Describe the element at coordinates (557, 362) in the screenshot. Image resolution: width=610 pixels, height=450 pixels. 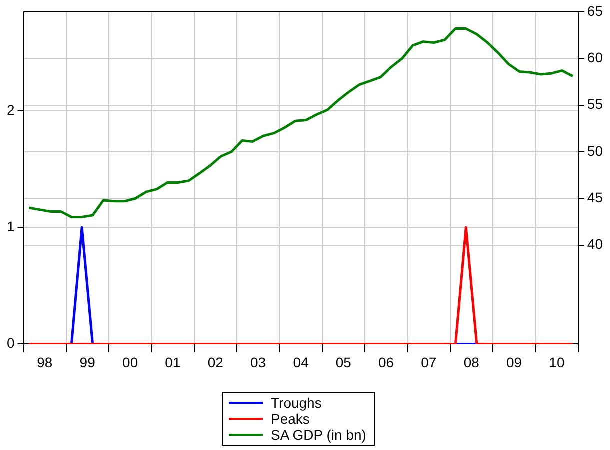
I see `x-tick-label: 10` at that location.